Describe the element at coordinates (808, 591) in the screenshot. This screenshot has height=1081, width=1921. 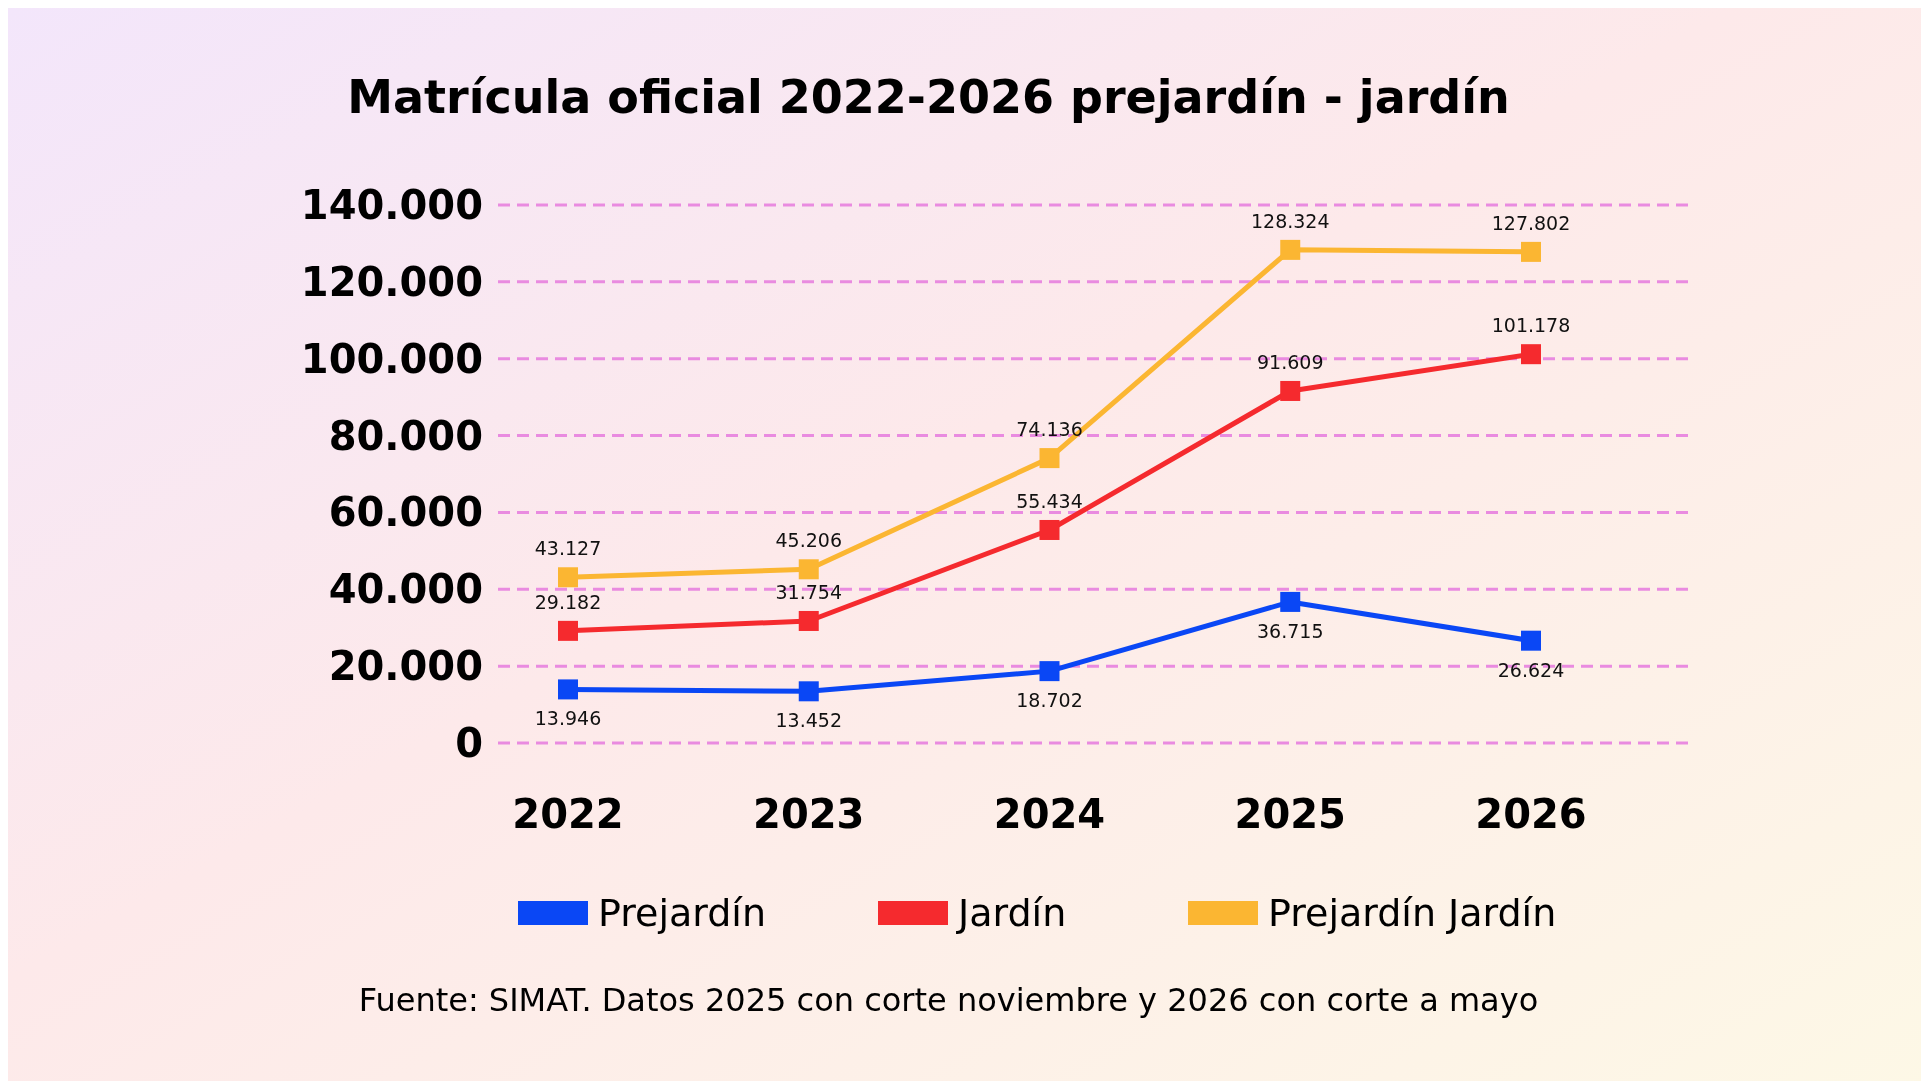
I see `data-label: 31.754` at that location.